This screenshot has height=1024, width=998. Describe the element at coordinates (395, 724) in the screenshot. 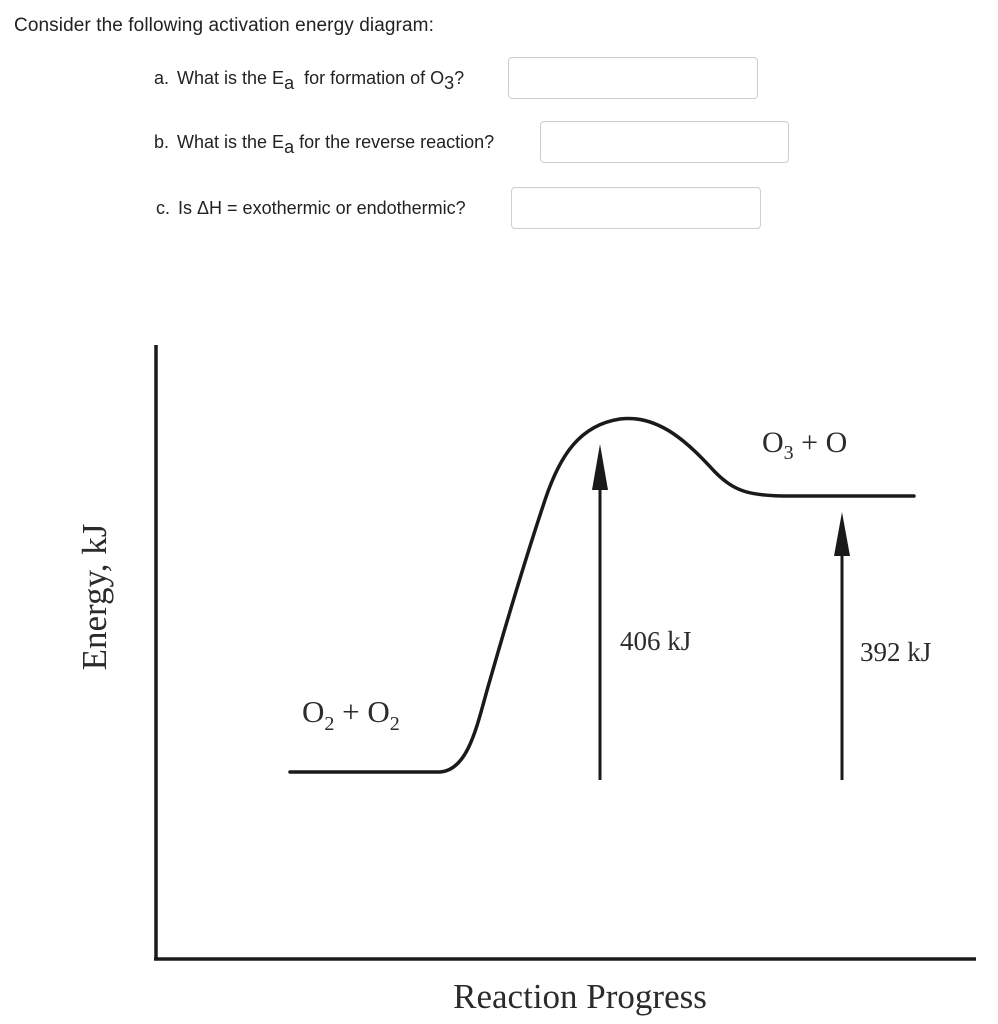

I see `reactants-sub2: 2` at that location.